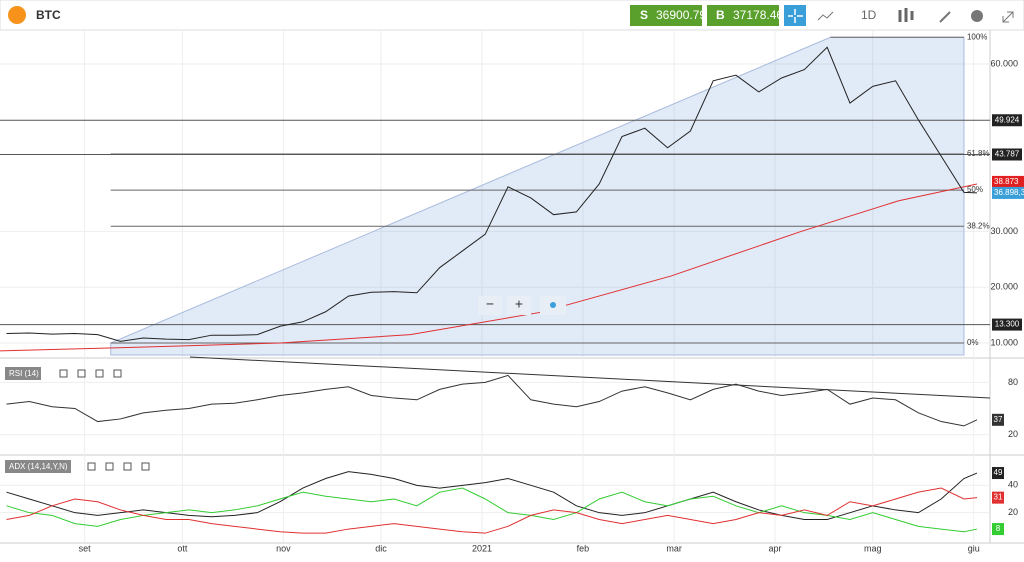 The image size is (1024, 562). I want to click on level-label: 43.787, so click(1007, 154).